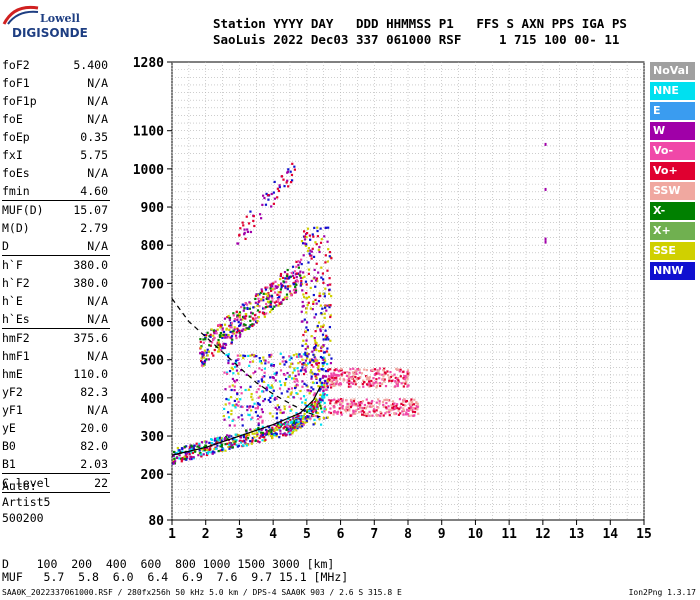  I want to click on param-name: h`Es, so click(16, 319).